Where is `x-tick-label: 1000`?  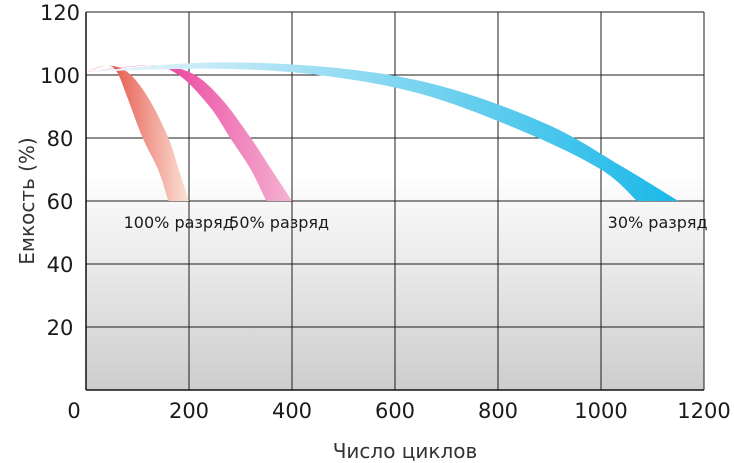
x-tick-label: 1000 is located at coordinates (600, 411).